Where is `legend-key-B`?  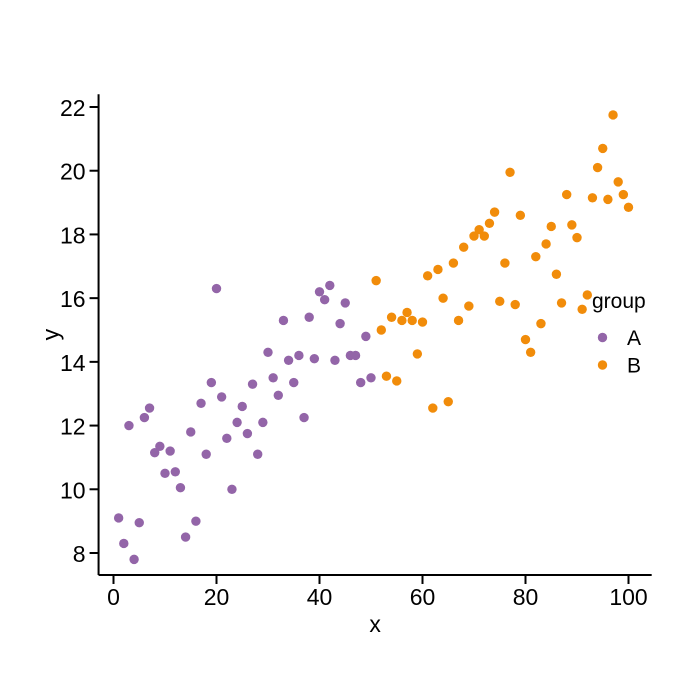
legend-key-B is located at coordinates (602, 365).